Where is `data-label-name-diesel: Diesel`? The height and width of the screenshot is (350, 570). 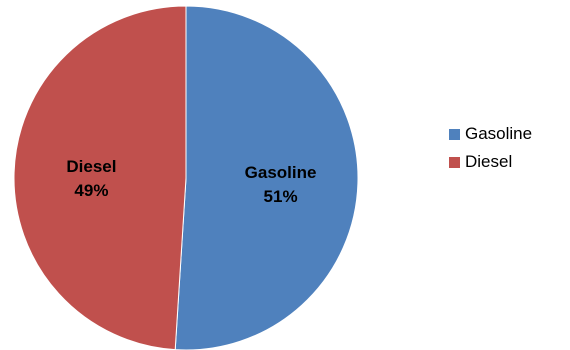 data-label-name-diesel: Diesel is located at coordinates (91, 166).